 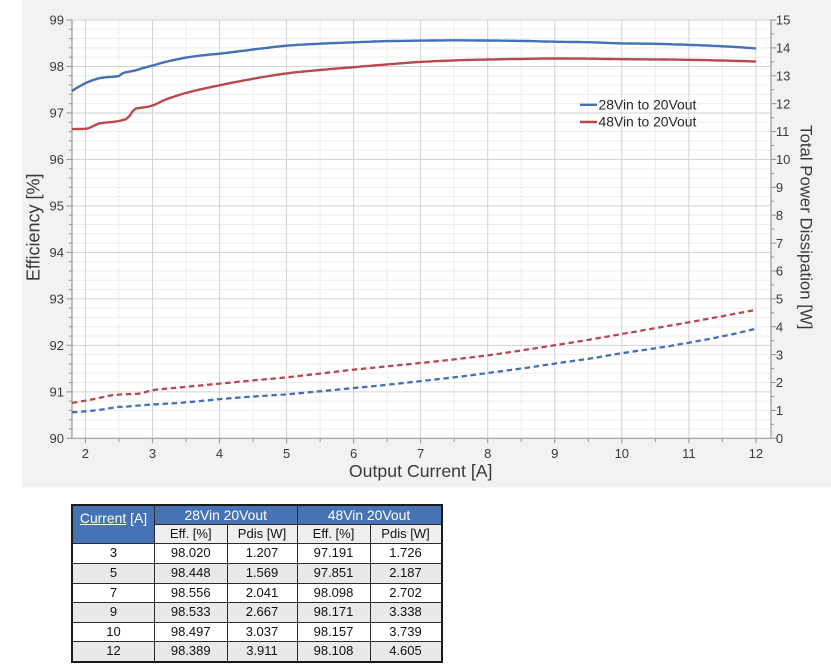 I want to click on svg-text: 97, so click(x=57, y=113).